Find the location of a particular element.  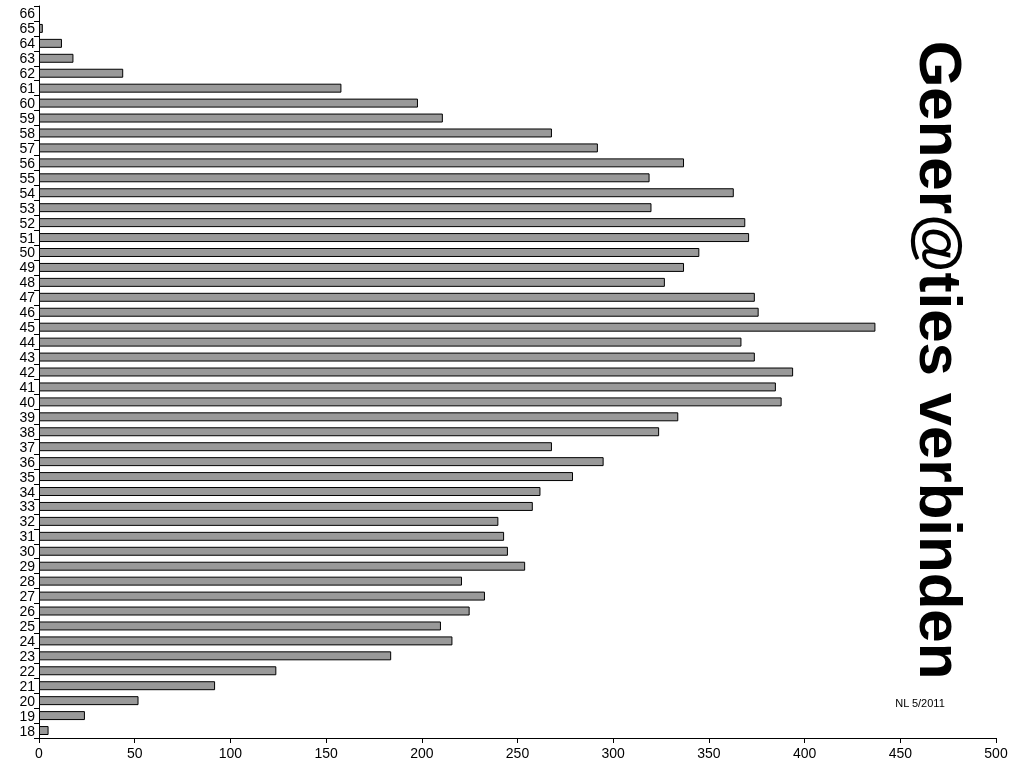

y-tick-label: 23 is located at coordinates (27, 655).